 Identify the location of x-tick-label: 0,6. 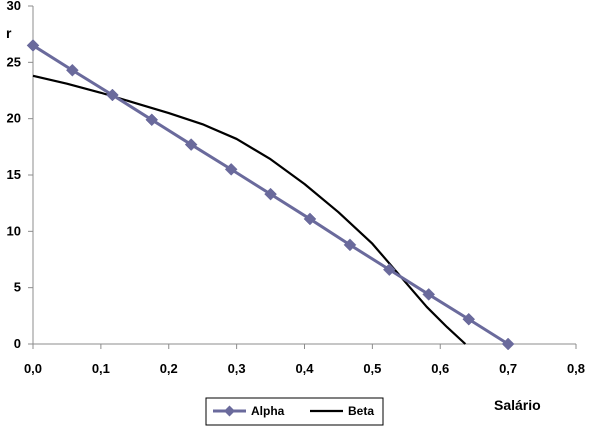
(440, 368).